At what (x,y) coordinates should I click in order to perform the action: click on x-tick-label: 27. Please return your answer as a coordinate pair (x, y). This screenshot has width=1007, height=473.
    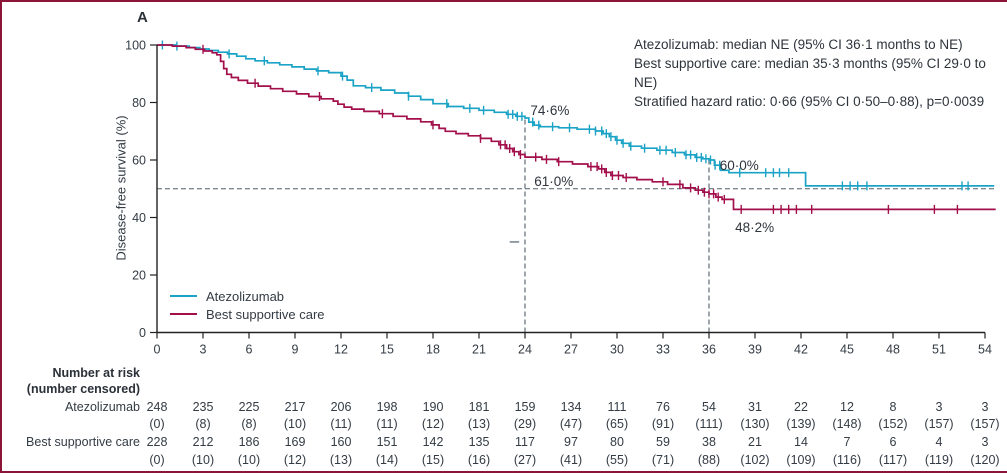
    Looking at the image, I should click on (571, 350).